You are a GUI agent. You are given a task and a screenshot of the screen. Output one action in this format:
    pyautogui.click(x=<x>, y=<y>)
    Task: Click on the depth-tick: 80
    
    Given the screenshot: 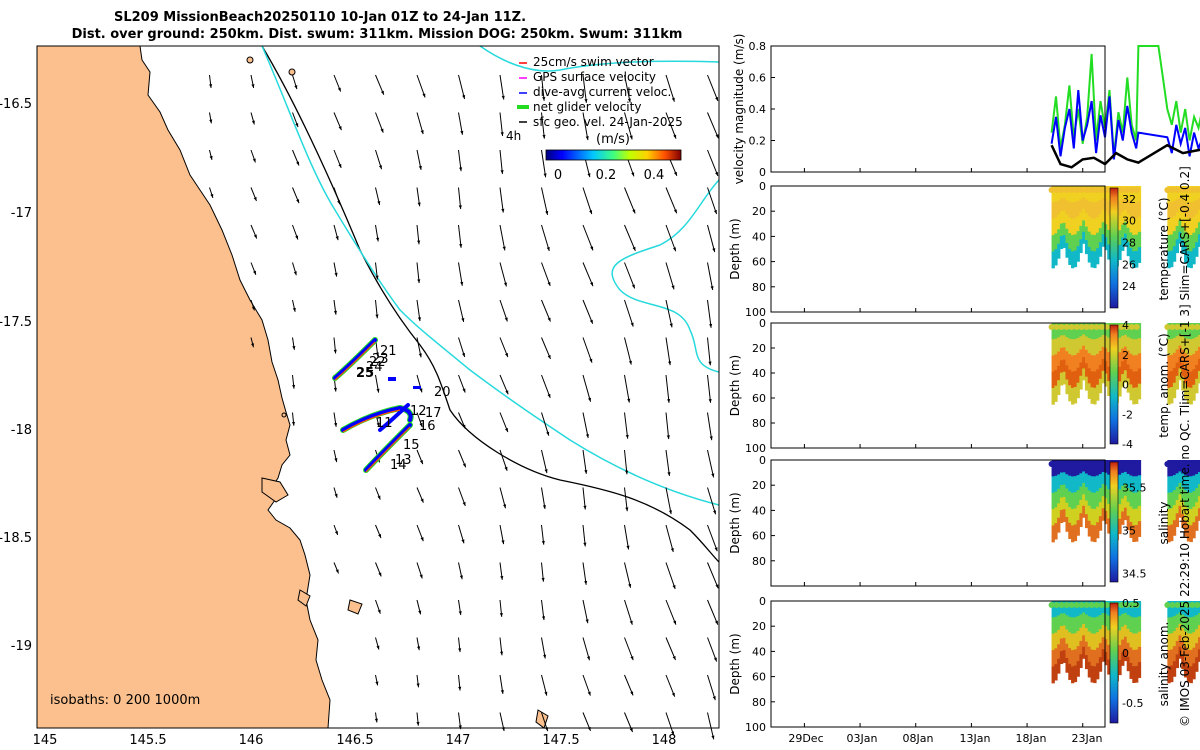 What is the action you would take?
    pyautogui.click(x=759, y=423)
    